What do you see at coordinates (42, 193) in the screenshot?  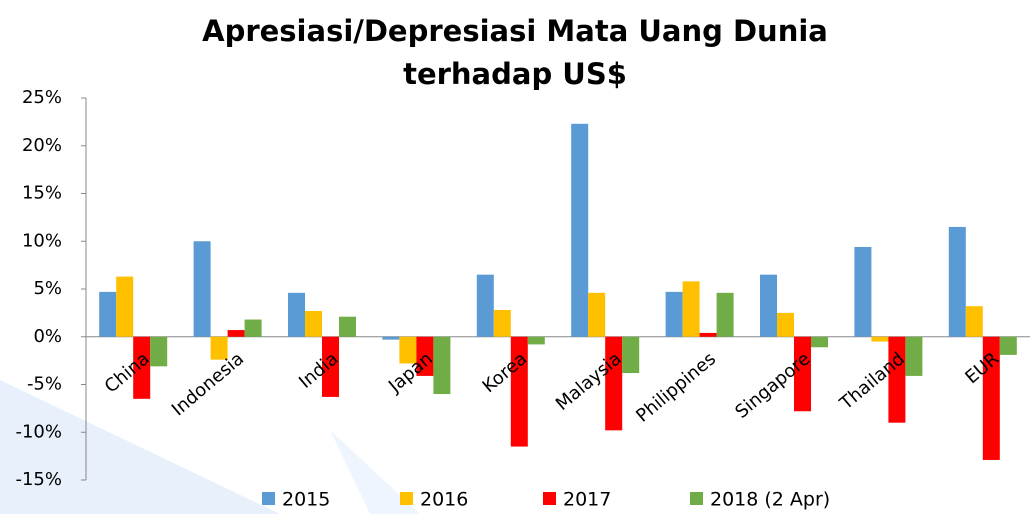 I see `y-tick-label: 15%` at bounding box center [42, 193].